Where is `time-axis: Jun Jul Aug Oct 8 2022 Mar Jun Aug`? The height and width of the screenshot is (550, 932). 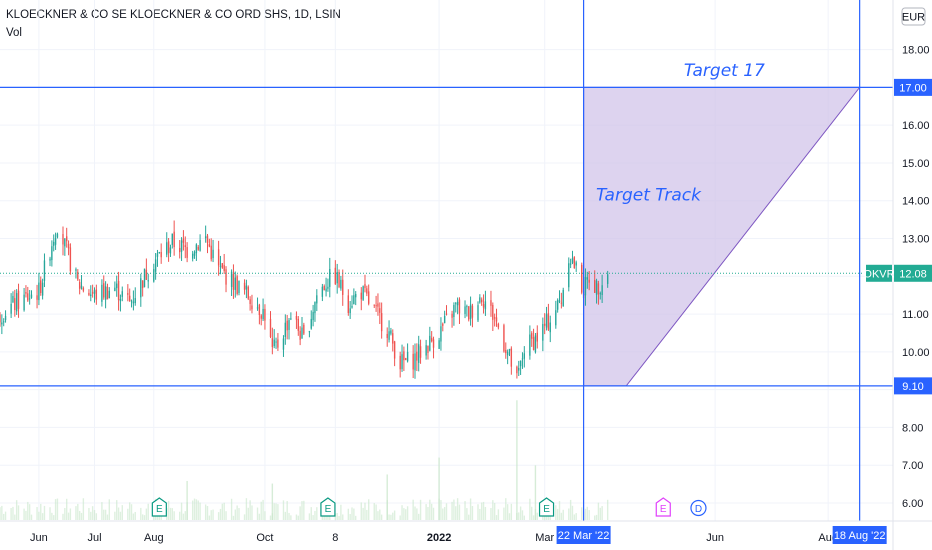 time-axis: Jun Jul Aug Oct 8 2022 Mar Jun Aug is located at coordinates (466, 532).